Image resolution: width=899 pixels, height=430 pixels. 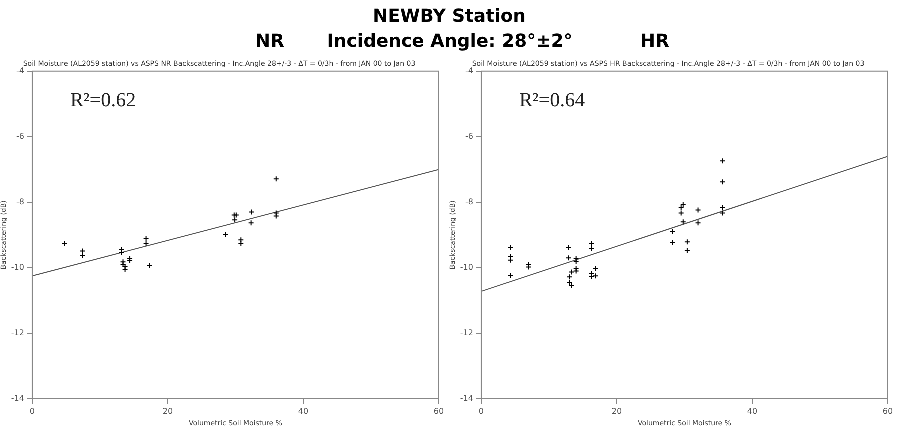 What do you see at coordinates (449, 16) in the screenshot?
I see `text: NEWBY Station` at bounding box center [449, 16].